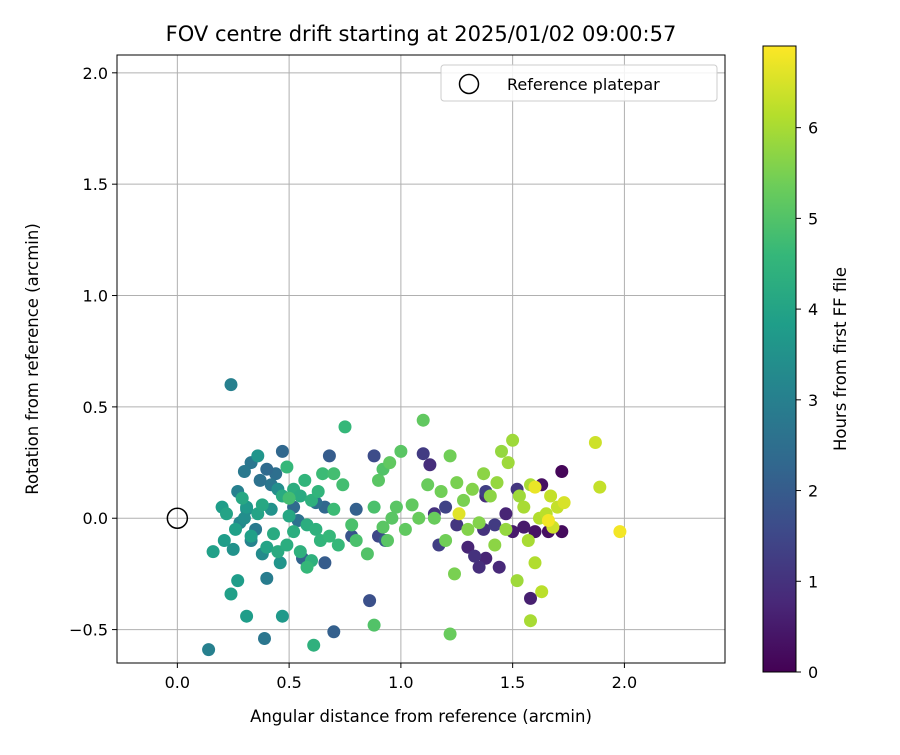  What do you see at coordinates (624, 682) in the screenshot?
I see `x-tick-label: 2.0` at bounding box center [624, 682].